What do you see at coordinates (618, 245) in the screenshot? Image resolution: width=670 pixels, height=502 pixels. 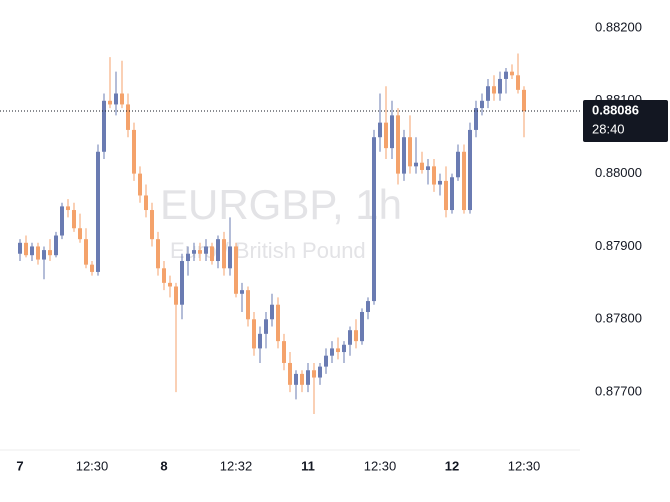 I see `y-tick-label: 0.87900` at bounding box center [618, 245].